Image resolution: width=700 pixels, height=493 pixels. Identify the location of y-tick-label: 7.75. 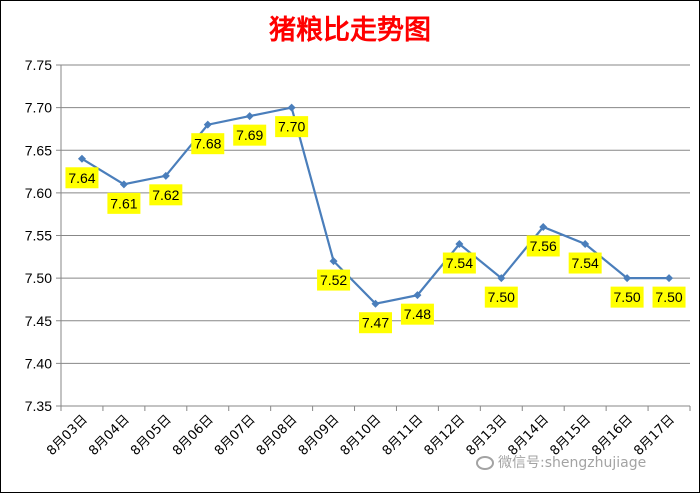
(38, 65).